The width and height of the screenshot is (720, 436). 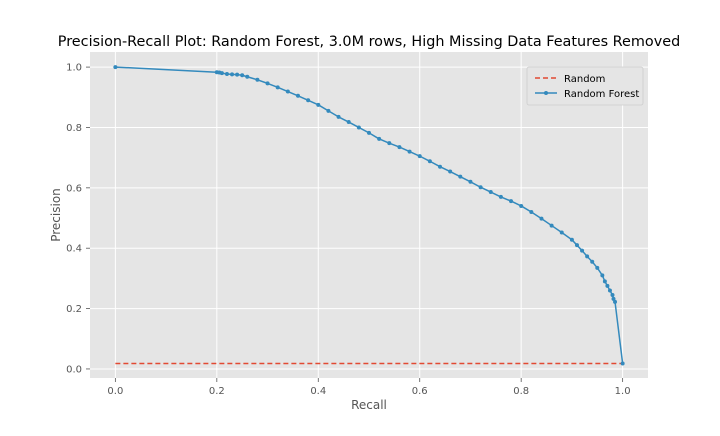 What do you see at coordinates (74, 369) in the screenshot?
I see `y-tick-label: 0.0` at bounding box center [74, 369].